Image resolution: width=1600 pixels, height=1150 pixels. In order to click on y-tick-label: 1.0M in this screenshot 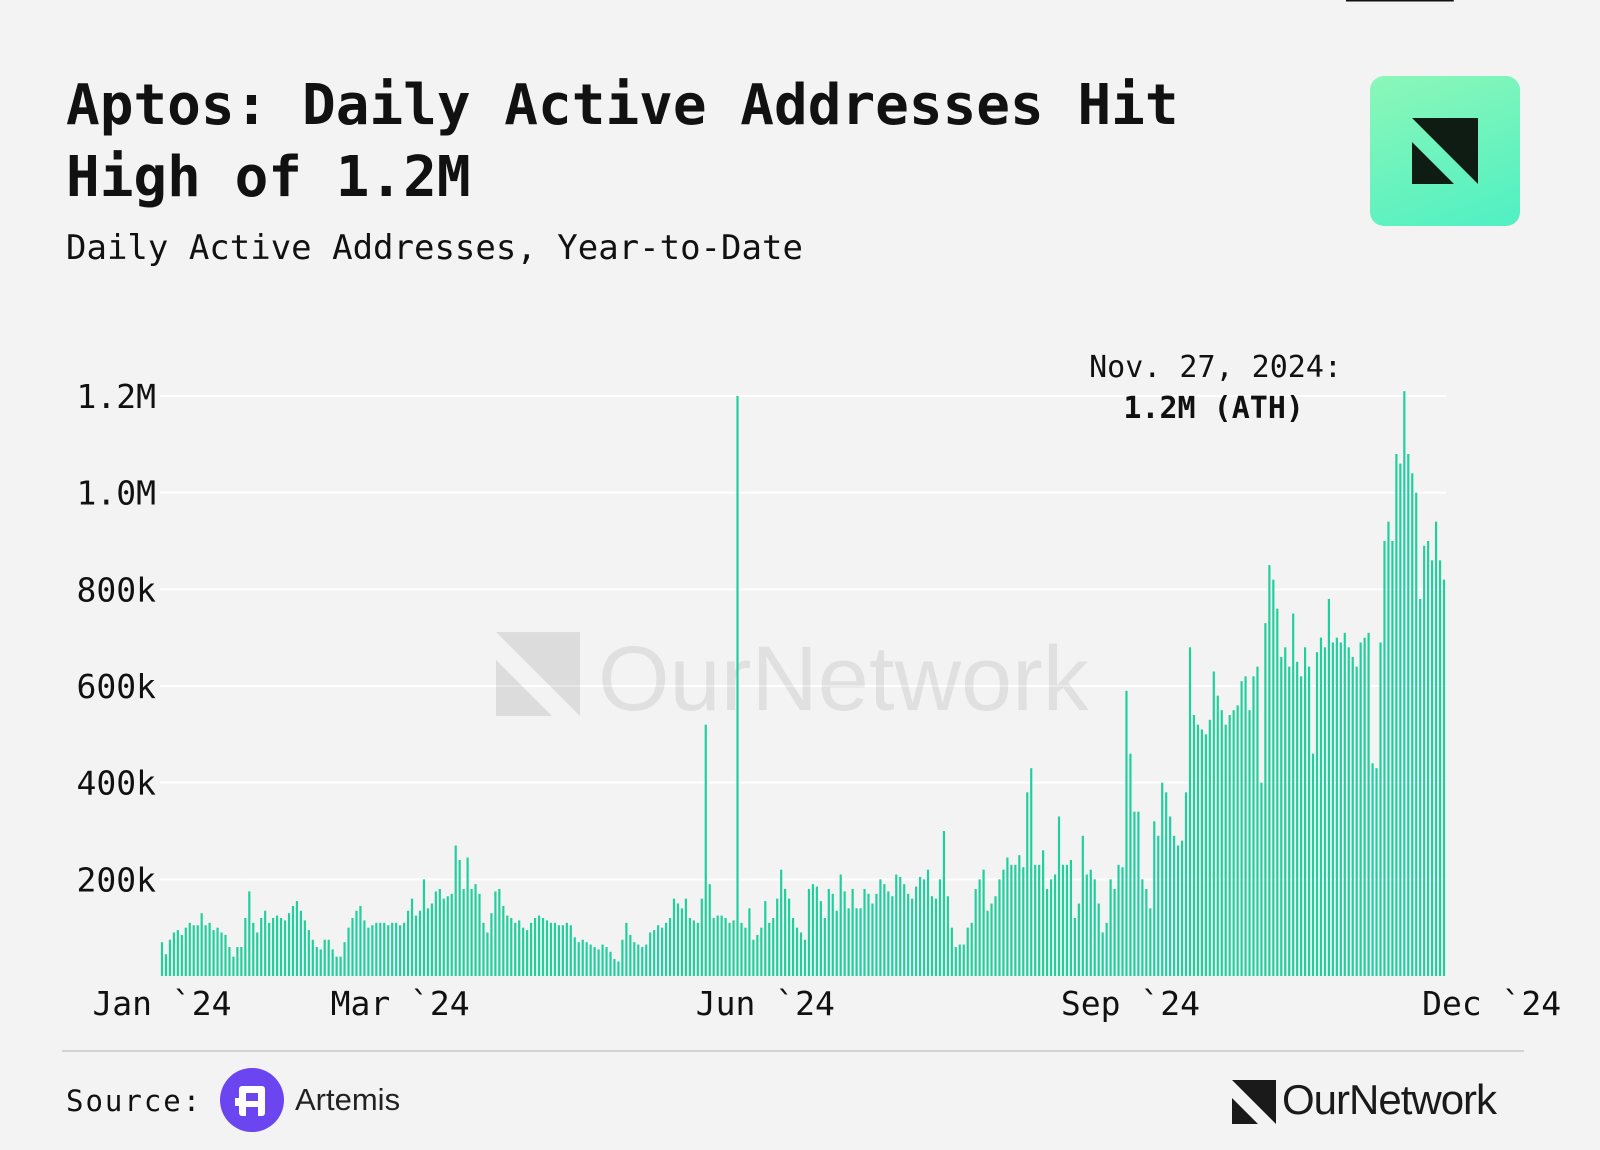, I will do `click(116, 493)`.